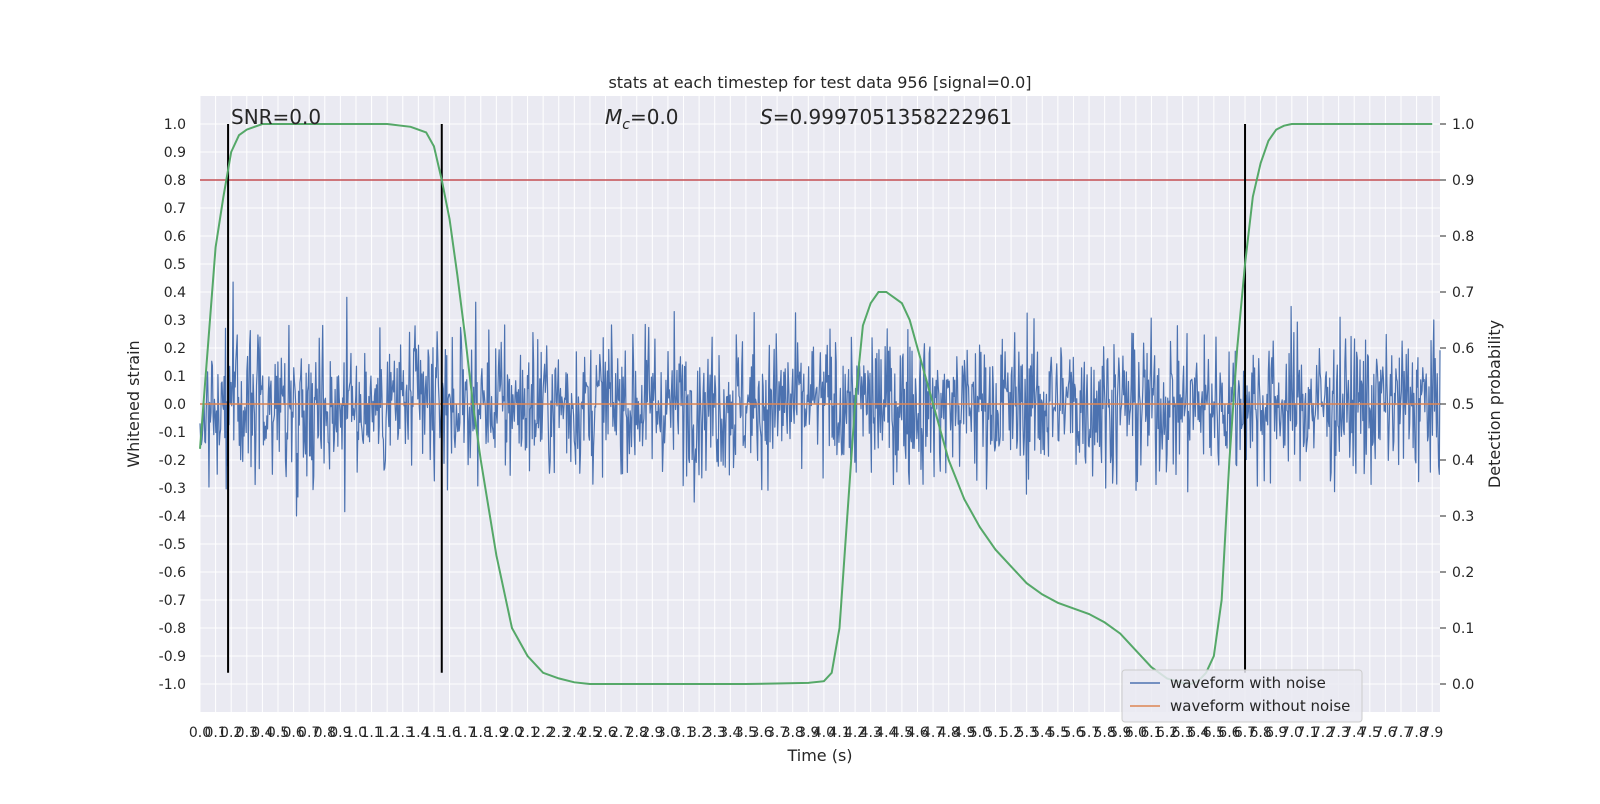 Image resolution: width=1600 pixels, height=804 pixels. I want to click on x-tick-label: 6.7, so click(1245, 733).